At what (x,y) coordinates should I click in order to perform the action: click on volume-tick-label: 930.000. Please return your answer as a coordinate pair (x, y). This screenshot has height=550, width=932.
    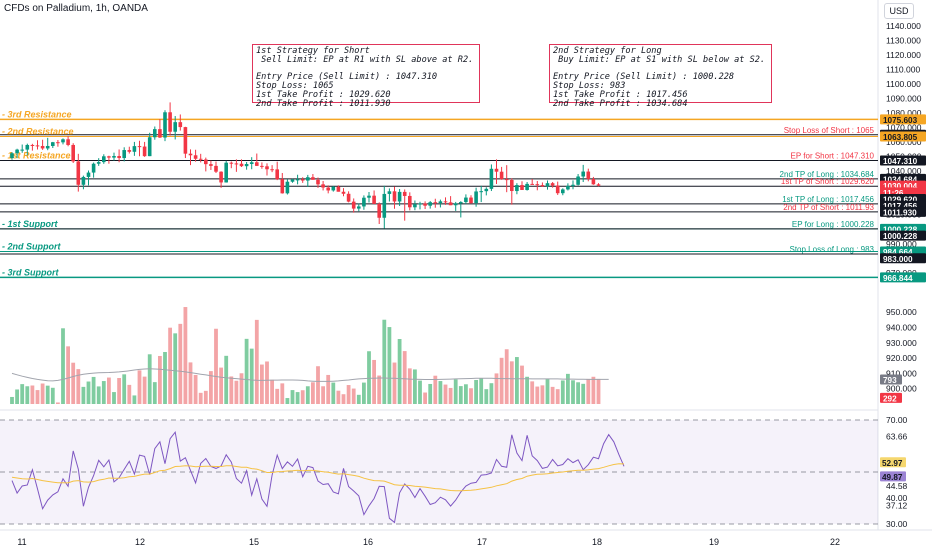
    Looking at the image, I should click on (901, 343).